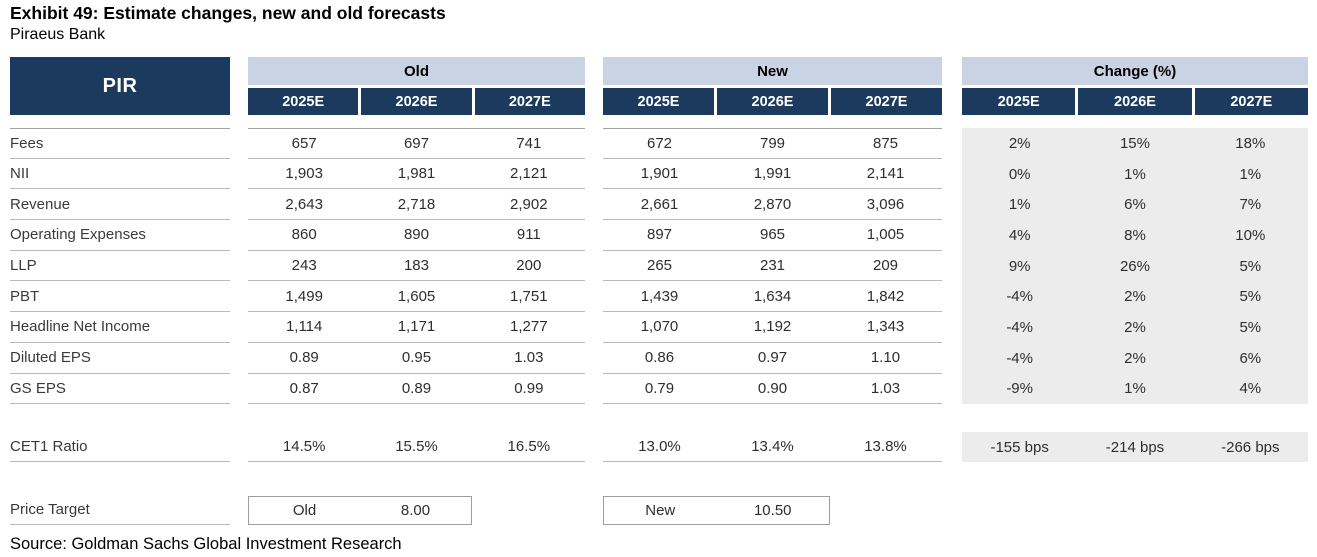  I want to click on new-value: 1,991, so click(772, 174).